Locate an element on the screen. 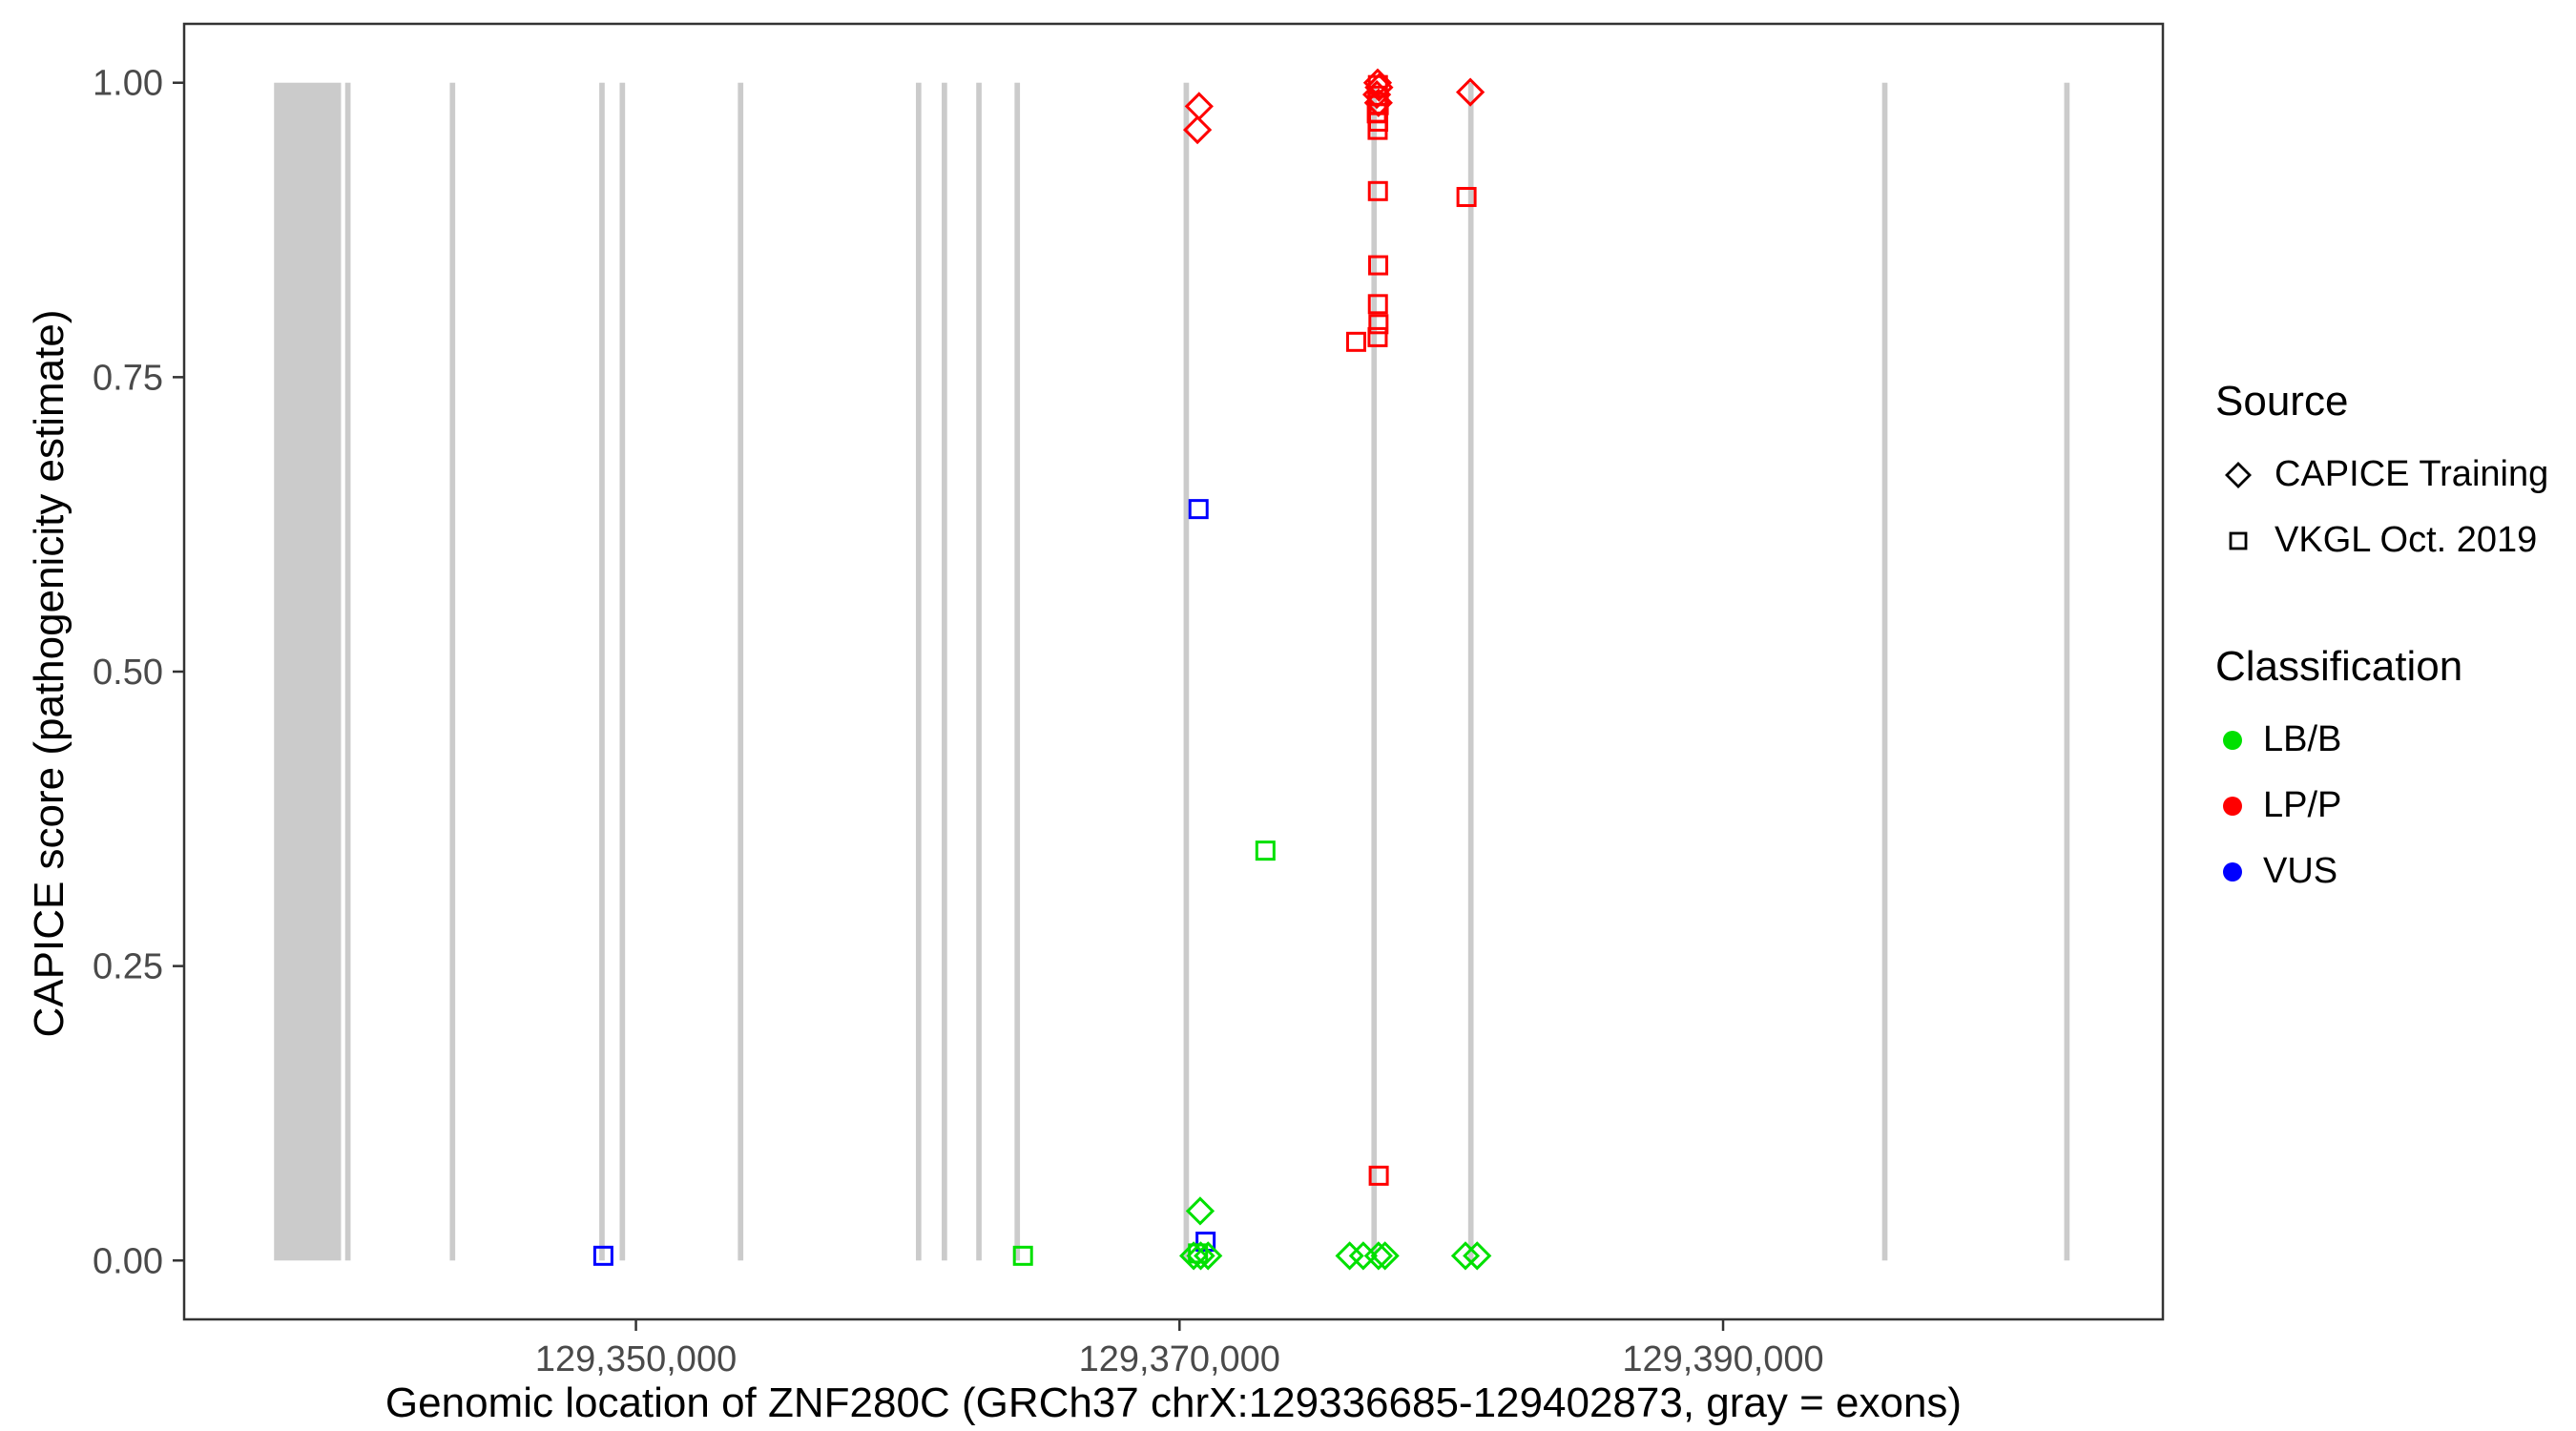 This screenshot has height=1431, width=2576. legend-source-block: Source CAPICE Training VKGL Oct. 2019 is located at coordinates (2381, 469).